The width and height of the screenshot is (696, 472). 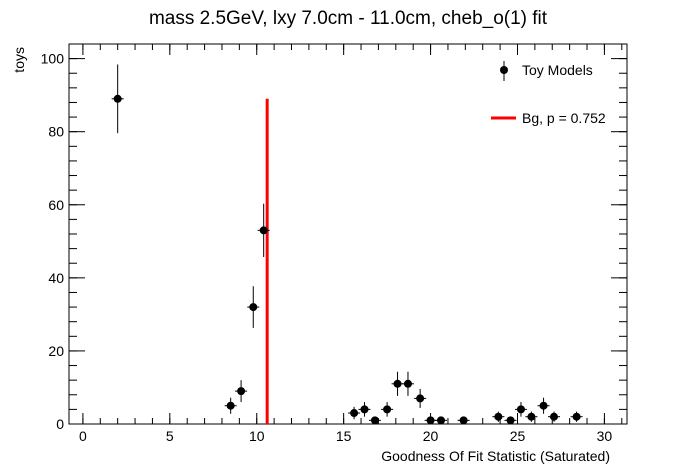 What do you see at coordinates (557, 70) in the screenshot?
I see `legend-label-toy-models: Toy Models` at bounding box center [557, 70].